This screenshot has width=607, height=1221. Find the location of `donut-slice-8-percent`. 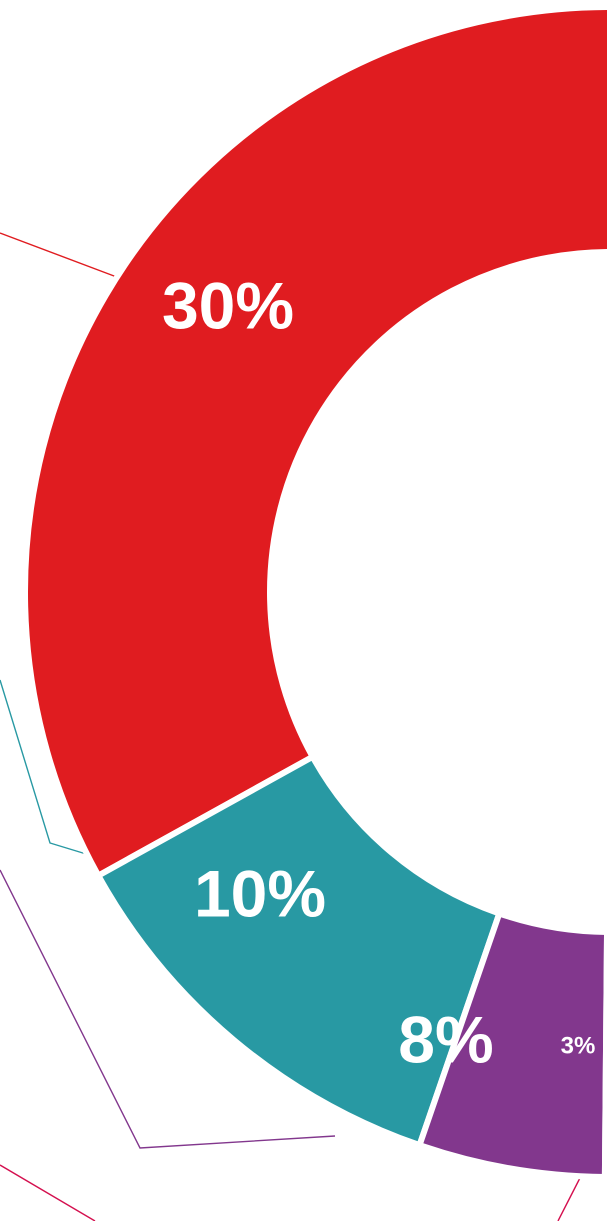

donut-slice-8-percent is located at coordinates (511, 1044).